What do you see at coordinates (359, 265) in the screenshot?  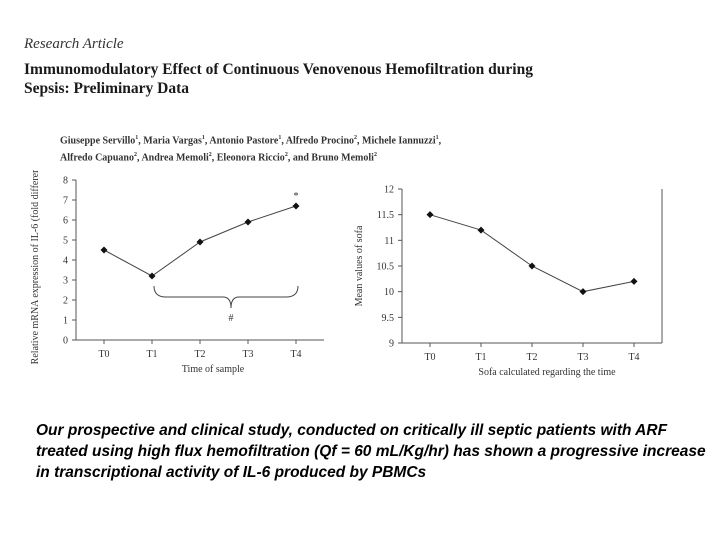 I see `y-axis-label: Mean values of sofa` at bounding box center [359, 265].